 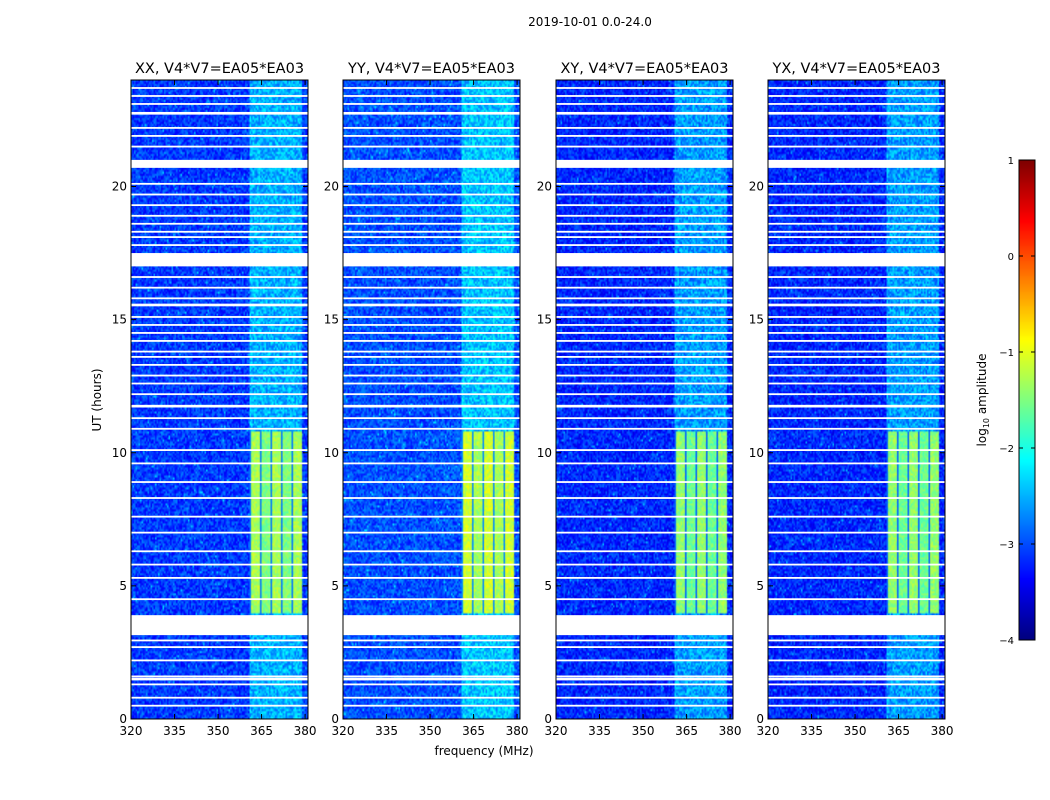 I want to click on x-tick-label-1-320: 320, so click(x=131, y=731).